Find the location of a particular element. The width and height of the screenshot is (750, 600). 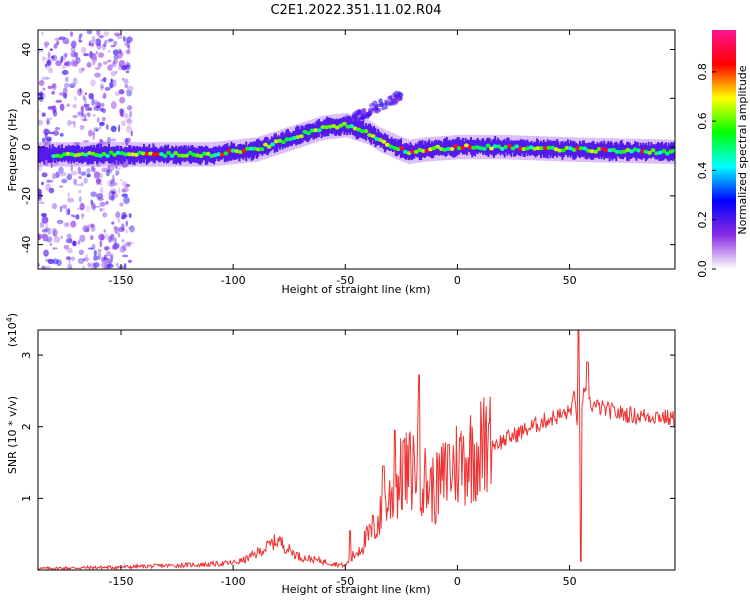

colorbar-tick-label: 0.6 is located at coordinates (702, 121).